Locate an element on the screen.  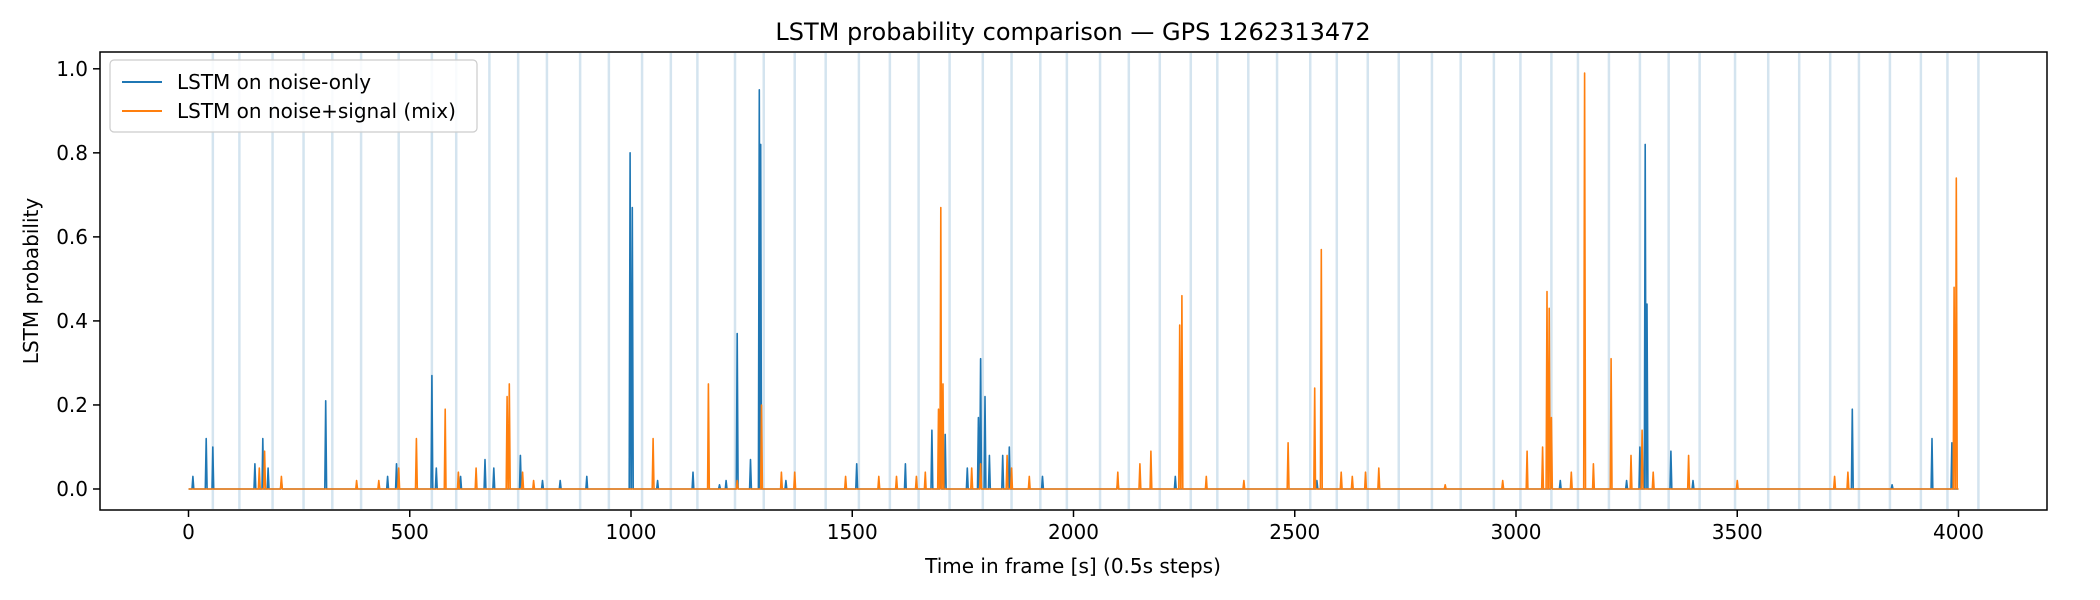
legend-label-noise-signal-mix: LSTM on noise+signal (mix) is located at coordinates (316, 111).